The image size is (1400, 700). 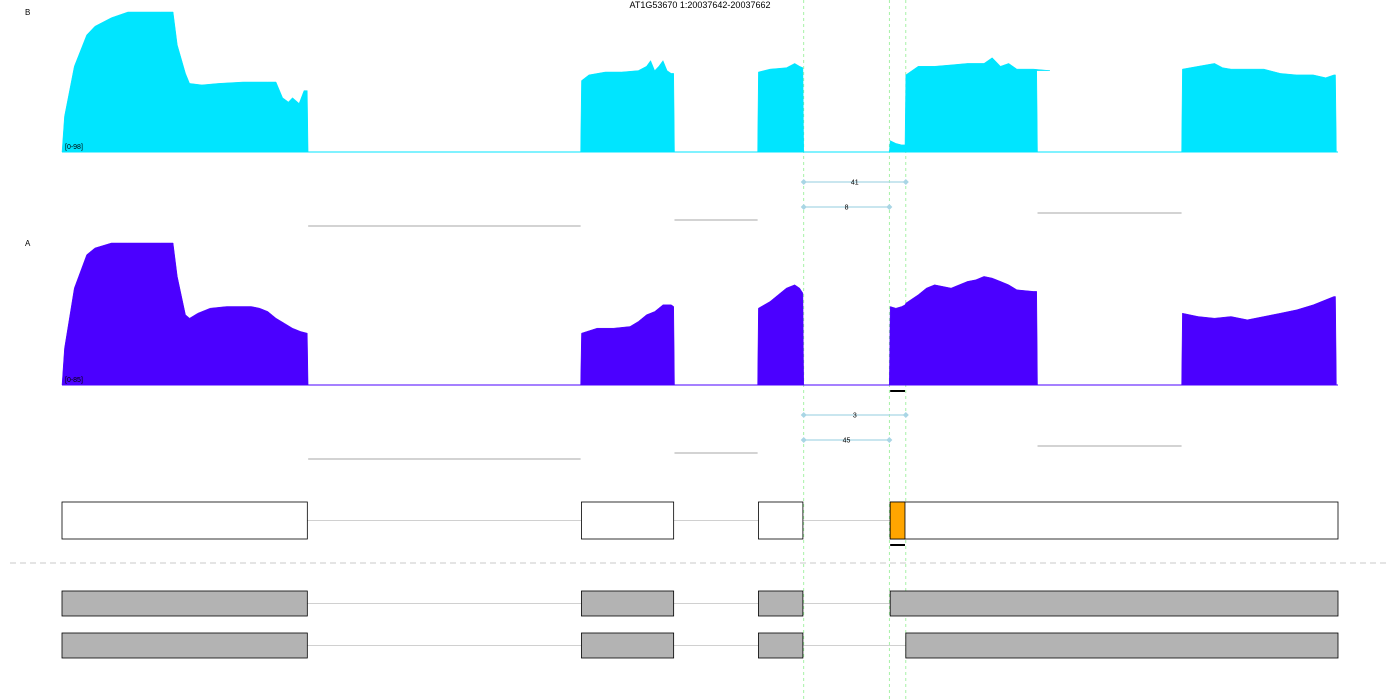 I want to click on chart-title: AT1G53670 1:20037642-20037662, so click(x=700, y=5).